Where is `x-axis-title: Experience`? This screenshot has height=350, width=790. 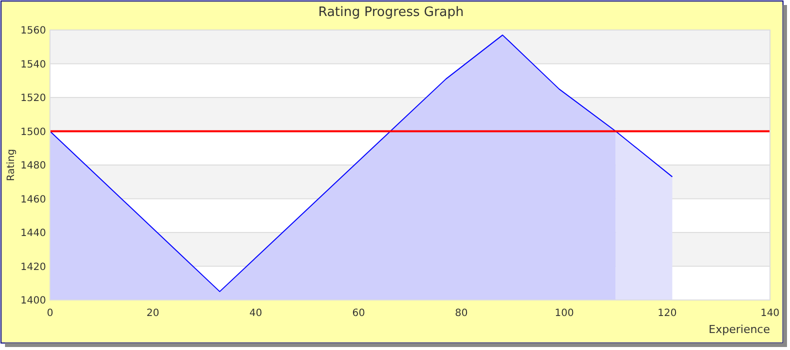 x-axis-title: Experience is located at coordinates (739, 329).